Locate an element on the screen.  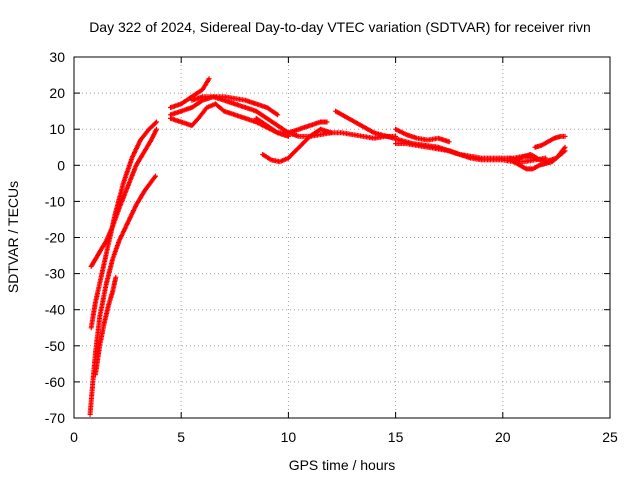
x-tick-label: 15 is located at coordinates (396, 437).